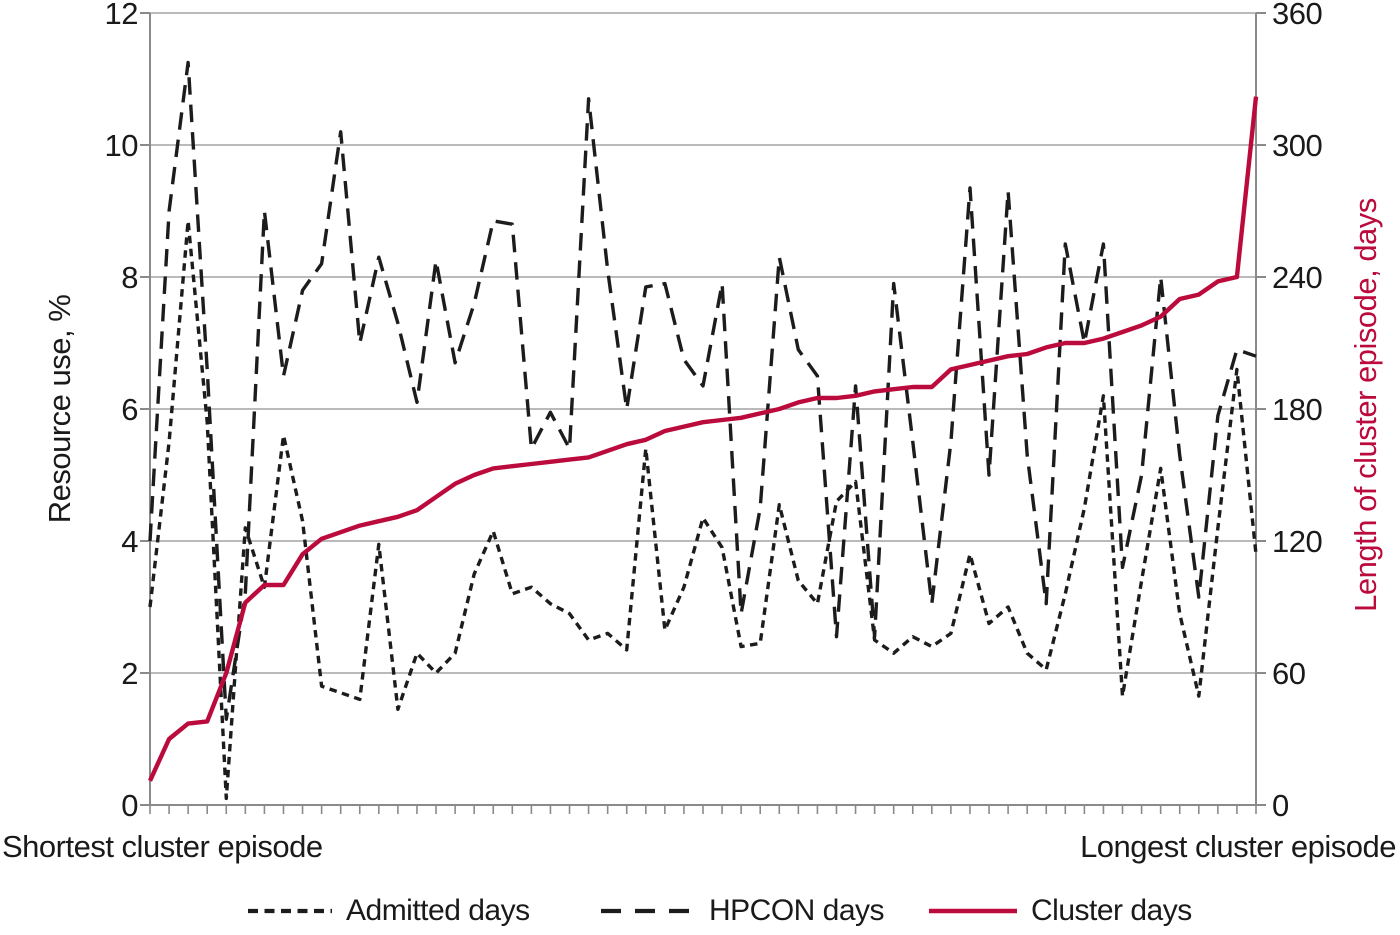  What do you see at coordinates (648, 911) in the screenshot?
I see `hpcon-days-line-sample` at bounding box center [648, 911].